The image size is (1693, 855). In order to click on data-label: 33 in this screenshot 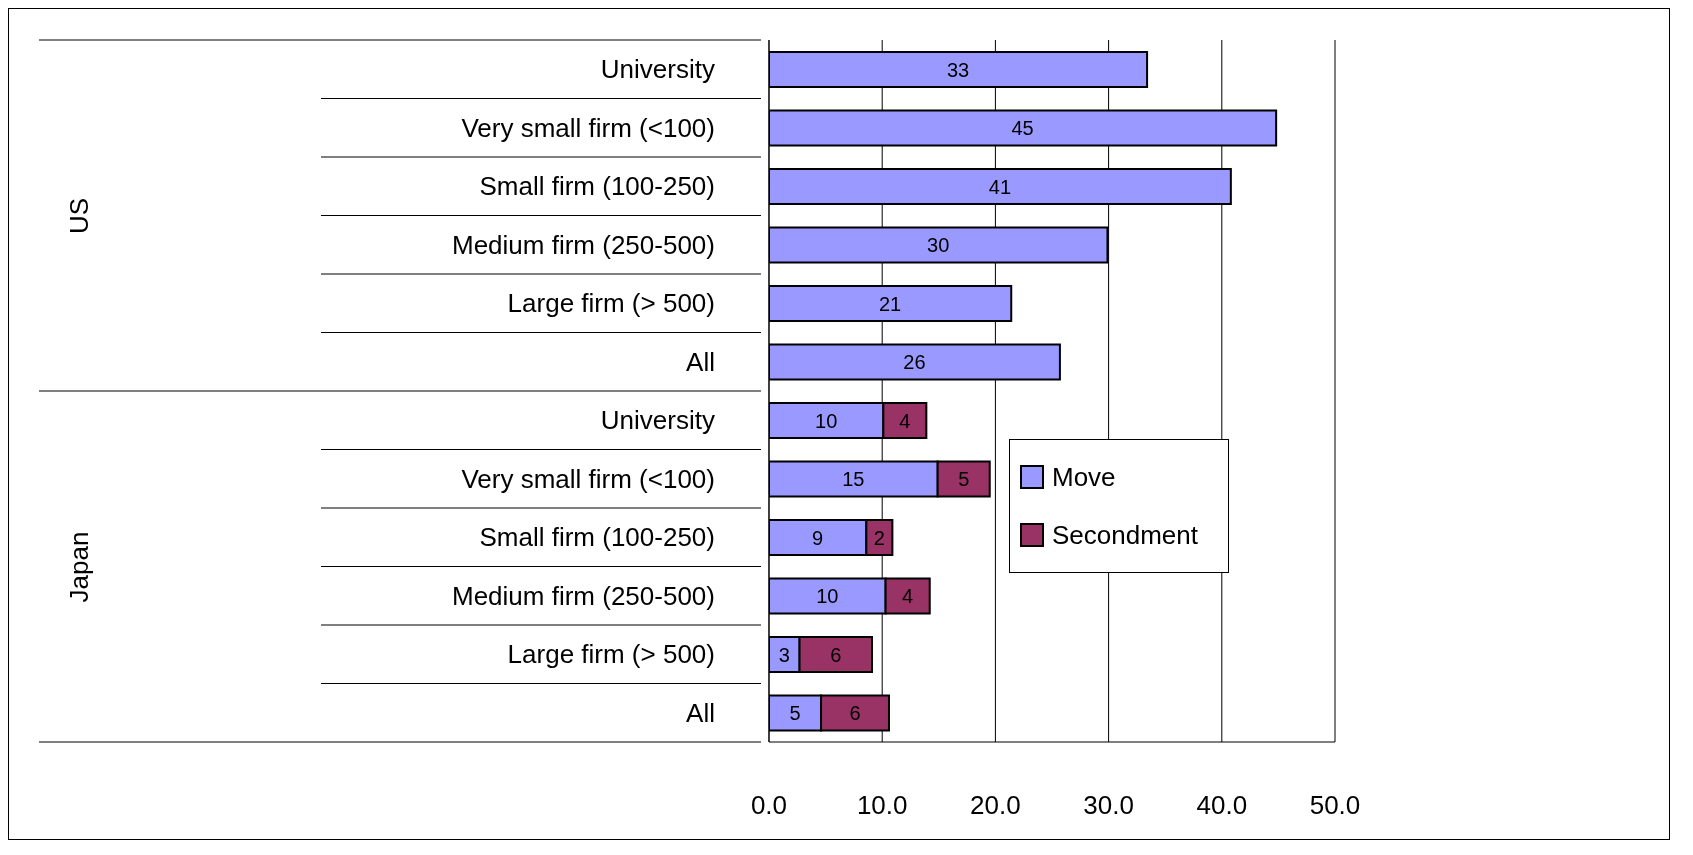, I will do `click(958, 69)`.